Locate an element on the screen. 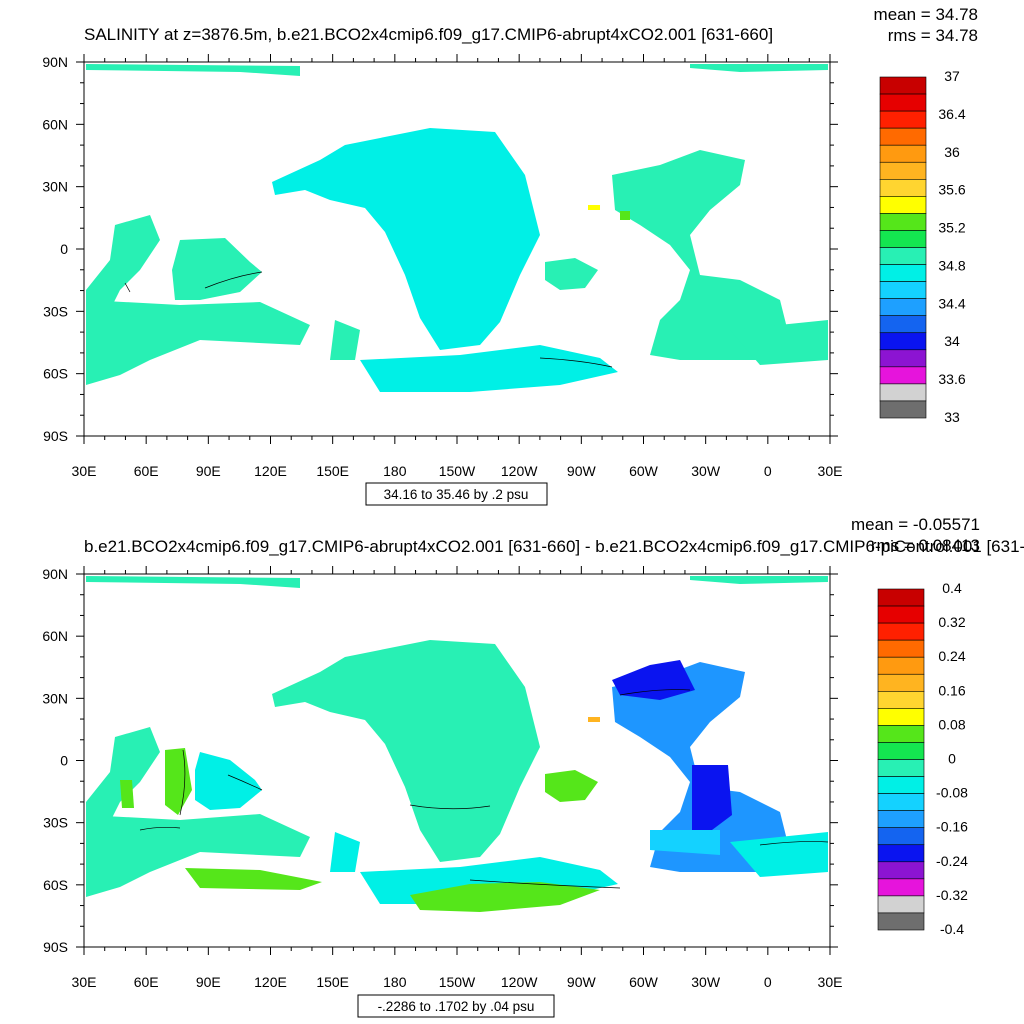 Image resolution: width=1024 pixels, height=1024 pixels. colorbar-label: 37 is located at coordinates (952, 76).